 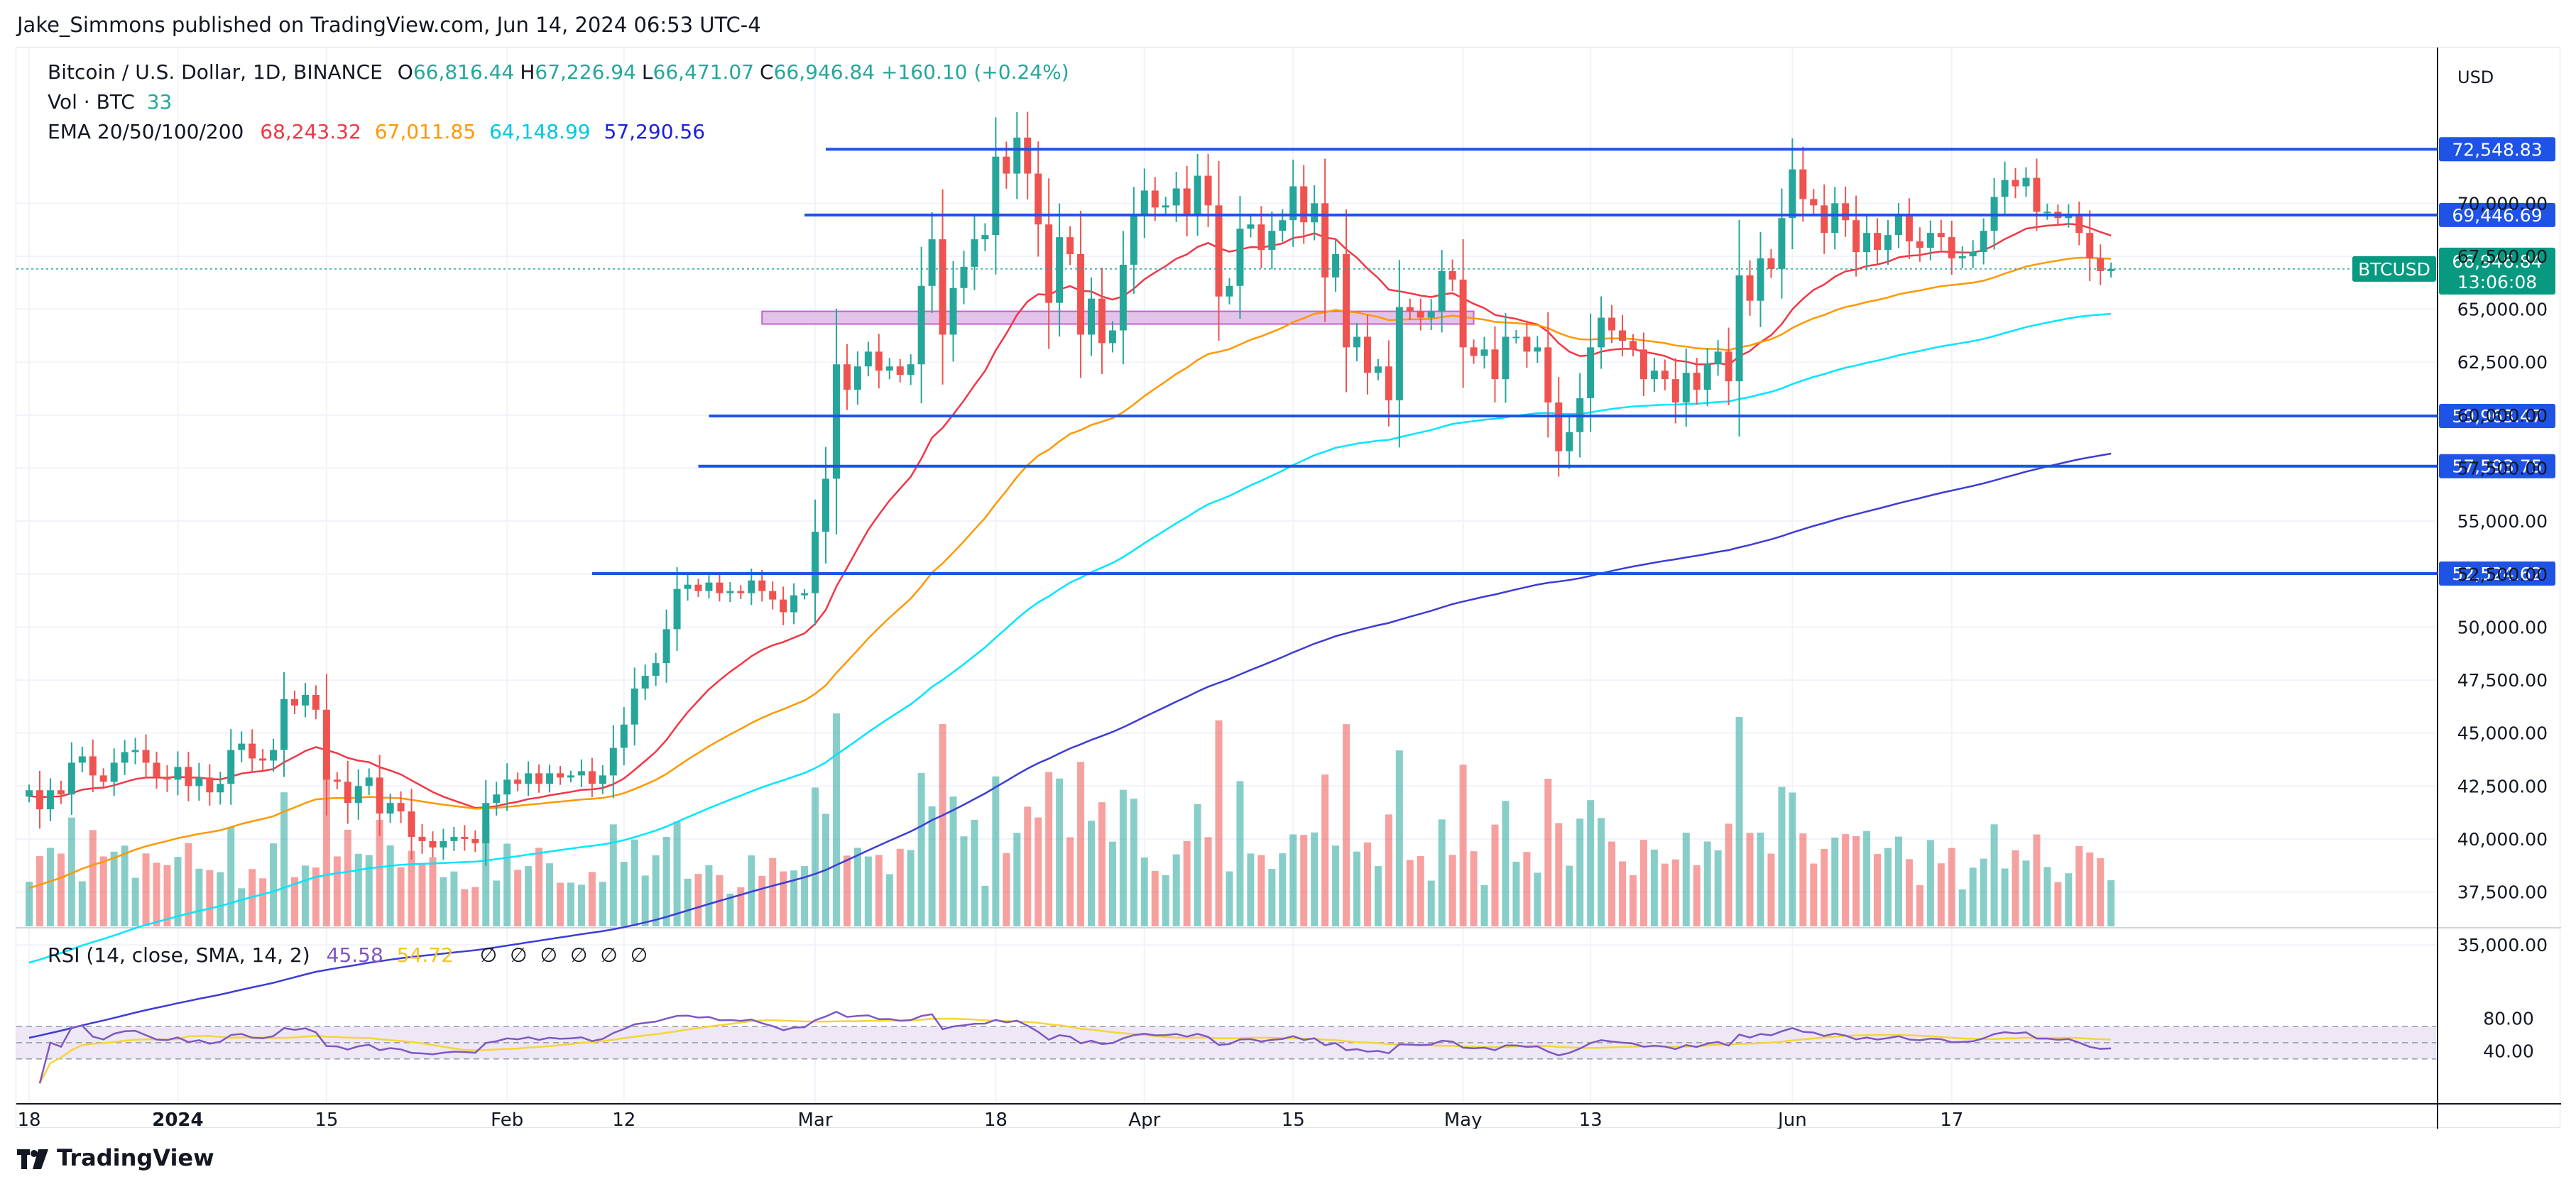 What do you see at coordinates (585, 72) in the screenshot?
I see `ohlc-value-h: 67,226.94` at bounding box center [585, 72].